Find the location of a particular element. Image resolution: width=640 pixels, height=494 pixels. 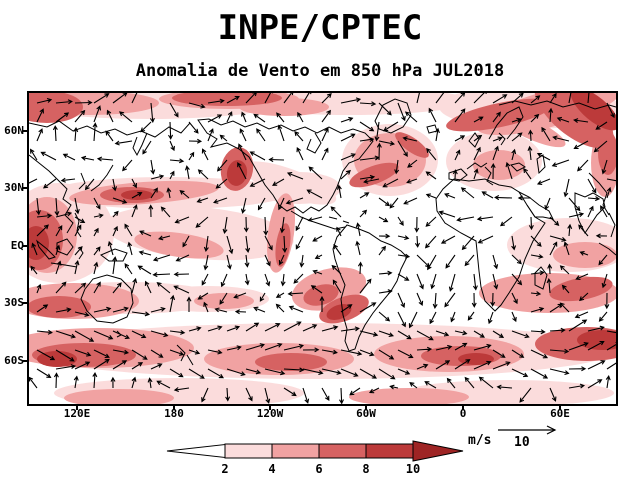

y-tick-label: 60N is located at coordinates (14, 130).